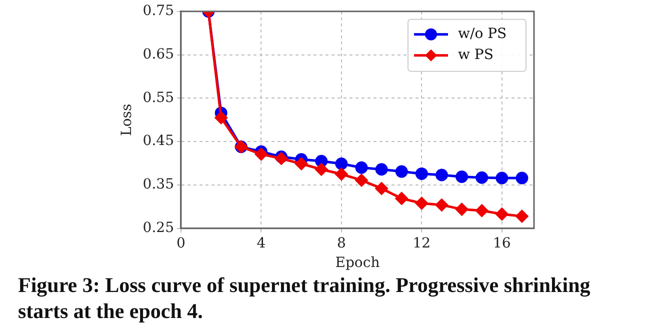  What do you see at coordinates (421, 243) in the screenshot?
I see `x-tick-label: 12` at bounding box center [421, 243].